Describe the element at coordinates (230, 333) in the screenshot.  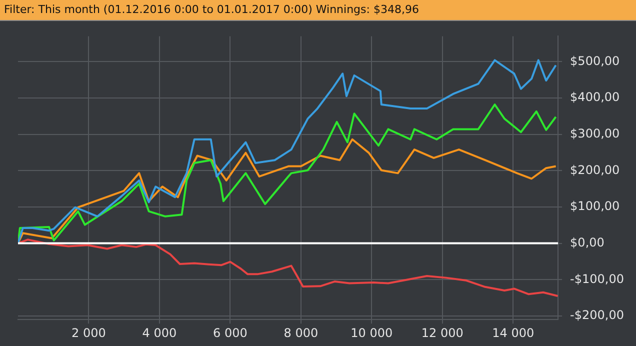
I see `x-tick-label: 6 000` at that location.